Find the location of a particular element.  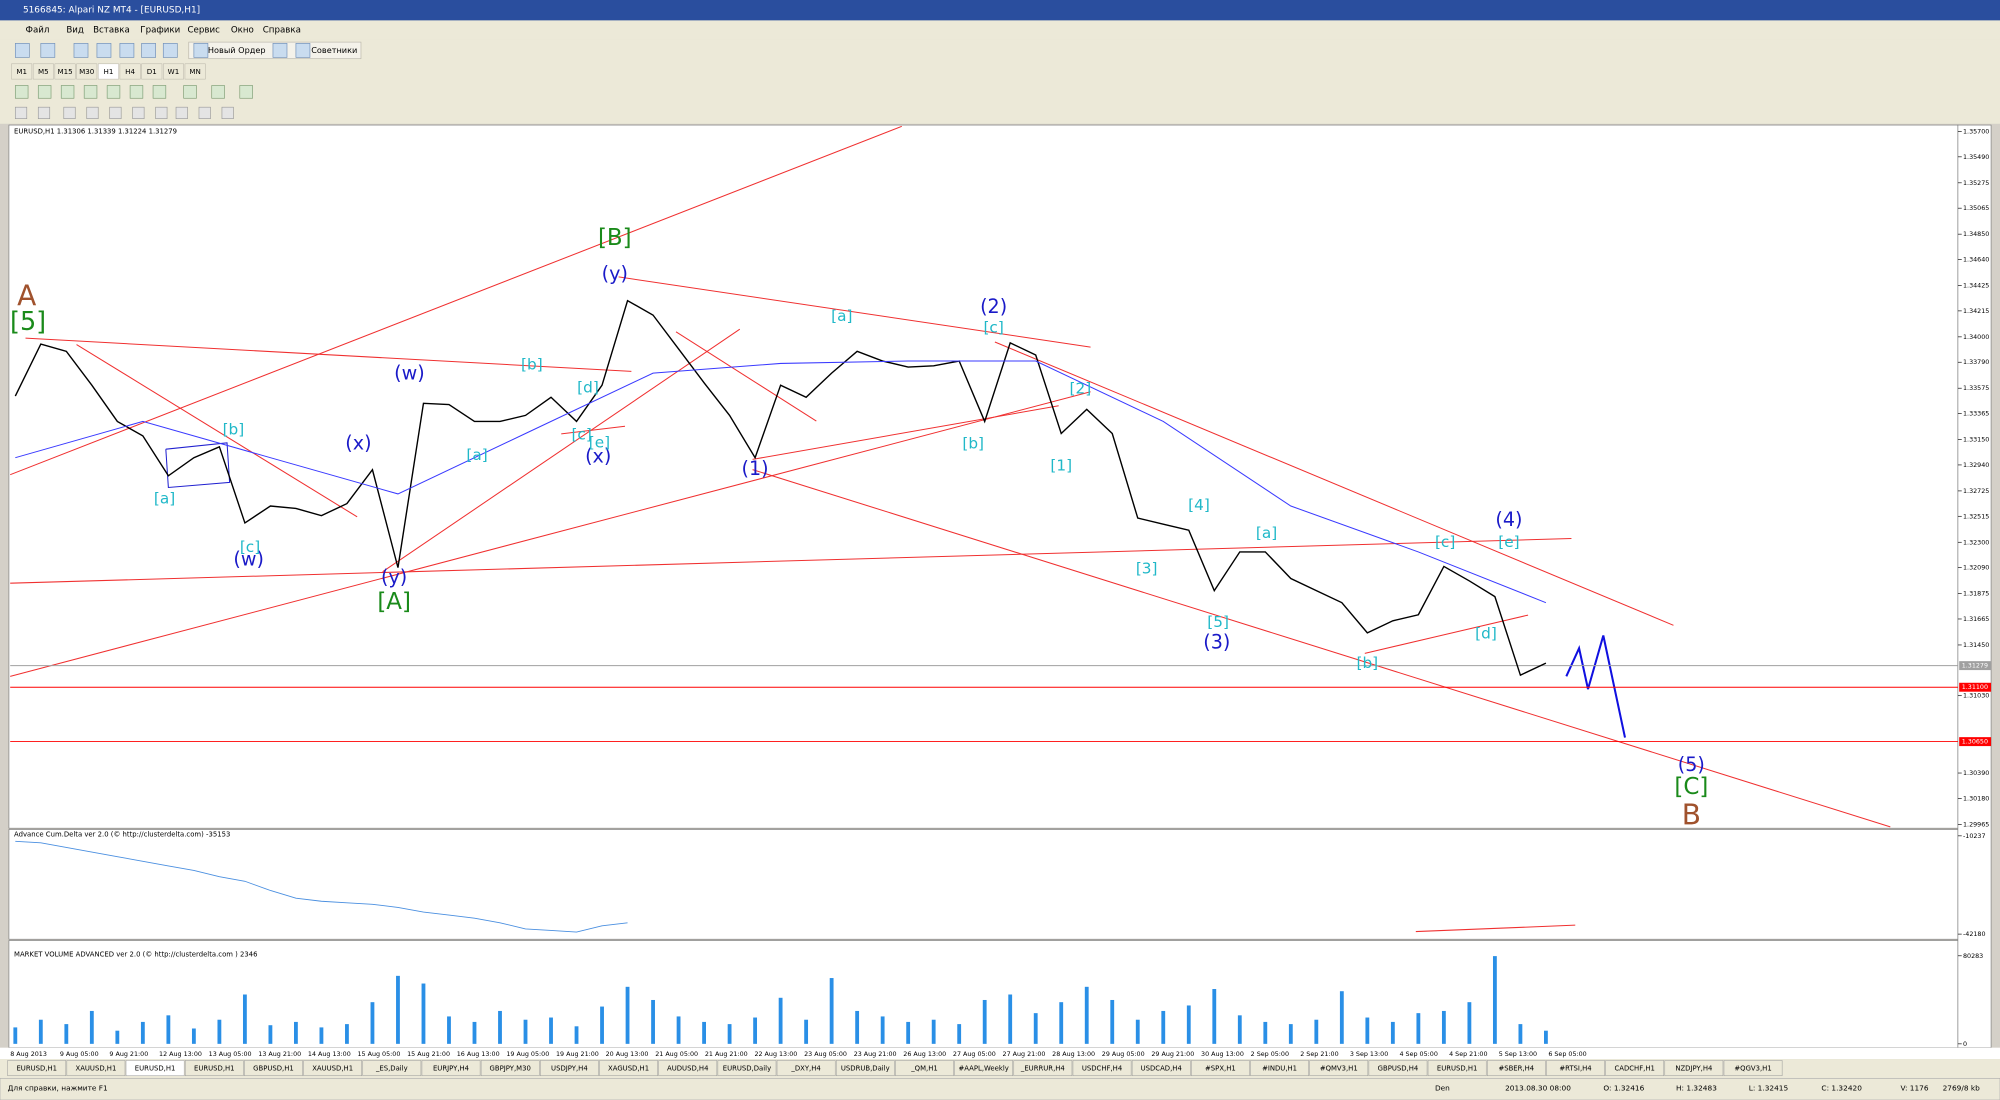

timeframe-label: M30 is located at coordinates (87, 71).